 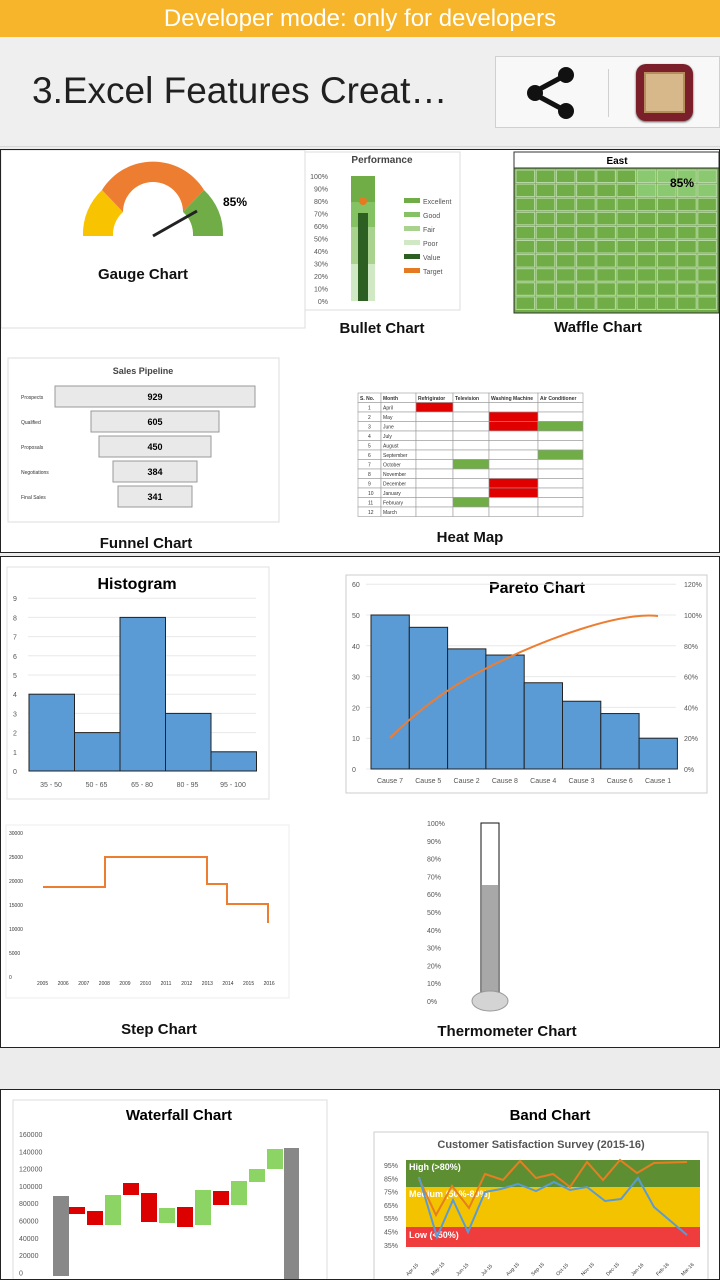 What do you see at coordinates (382, 160) in the screenshot?
I see `bullet-title: Performance` at bounding box center [382, 160].